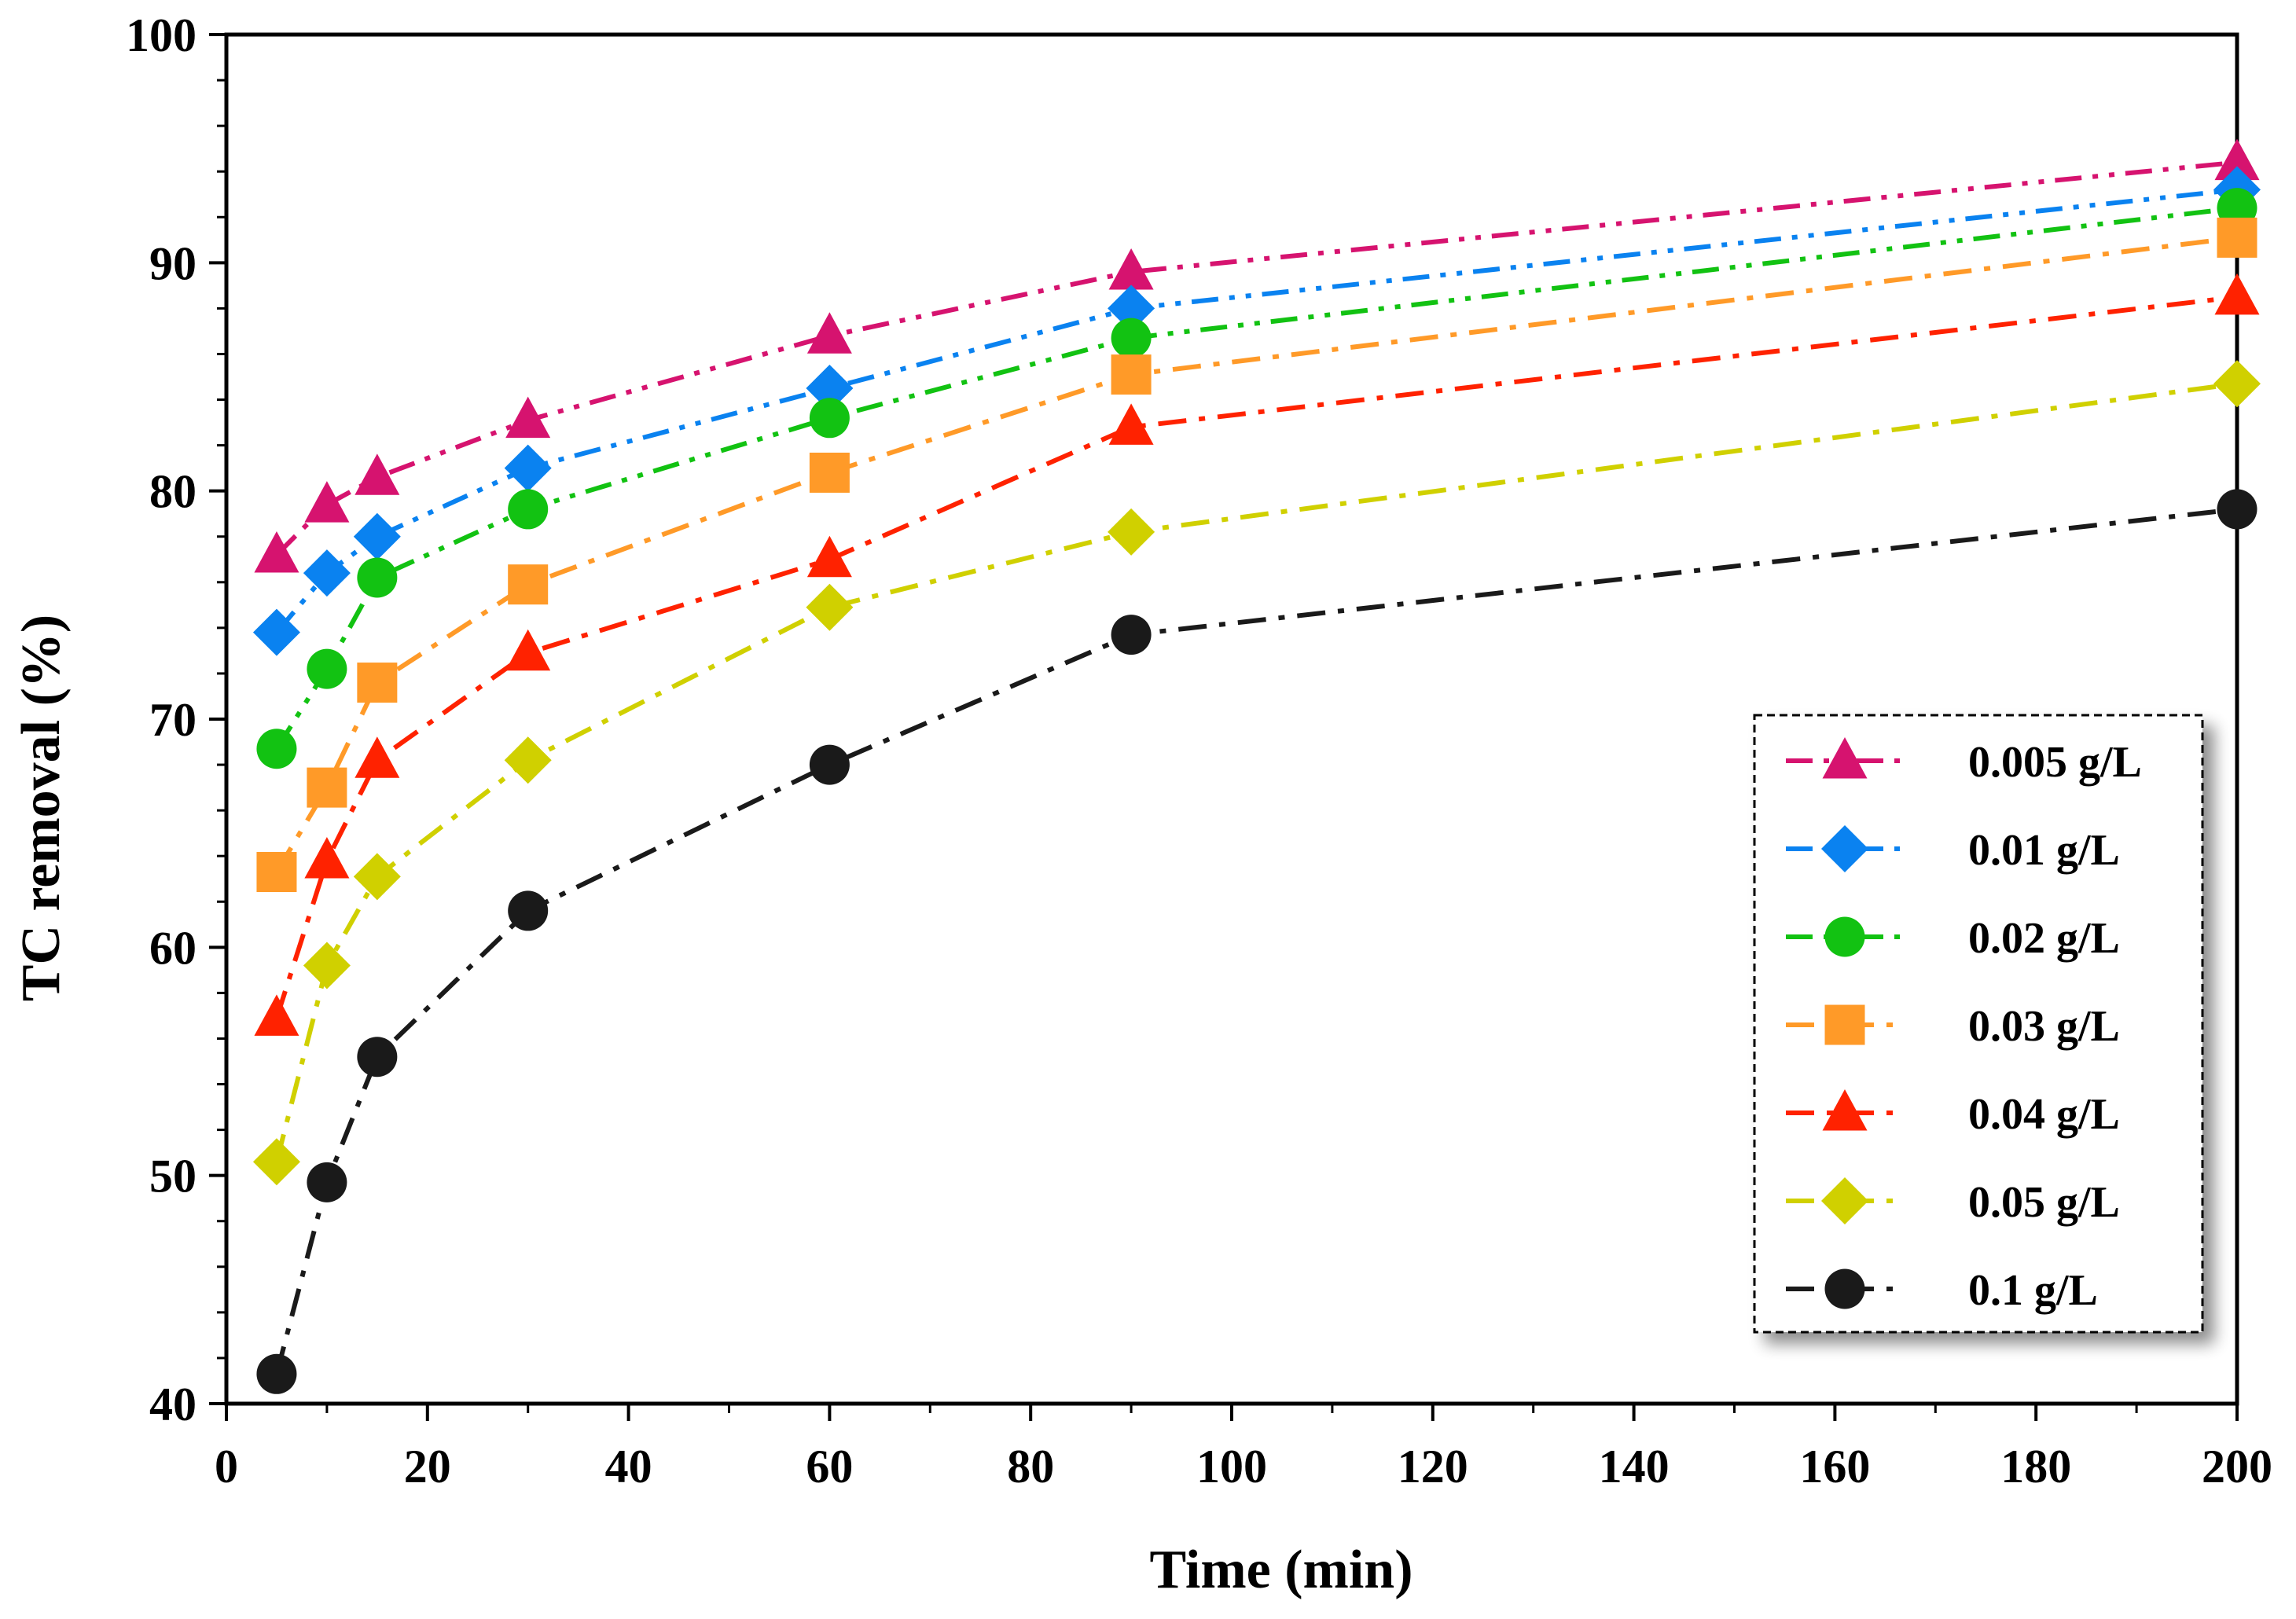 The image size is (2296, 1619). I want to click on x-axis-label: Time (min), so click(1280, 1570).